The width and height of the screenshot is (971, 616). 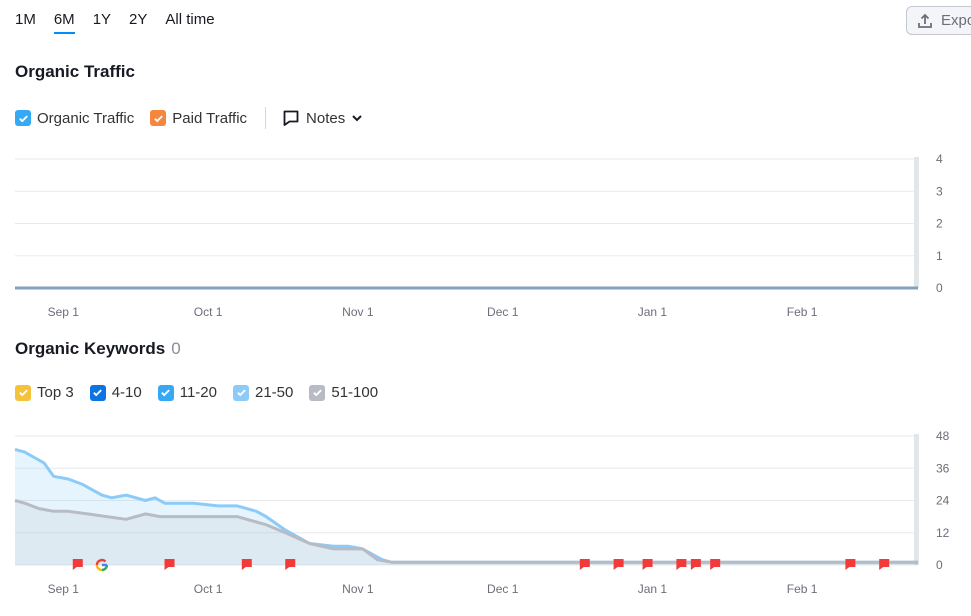 I want to click on traffic-legend: Organic Traffic Paid Traffic Notes, so click(x=189, y=118).